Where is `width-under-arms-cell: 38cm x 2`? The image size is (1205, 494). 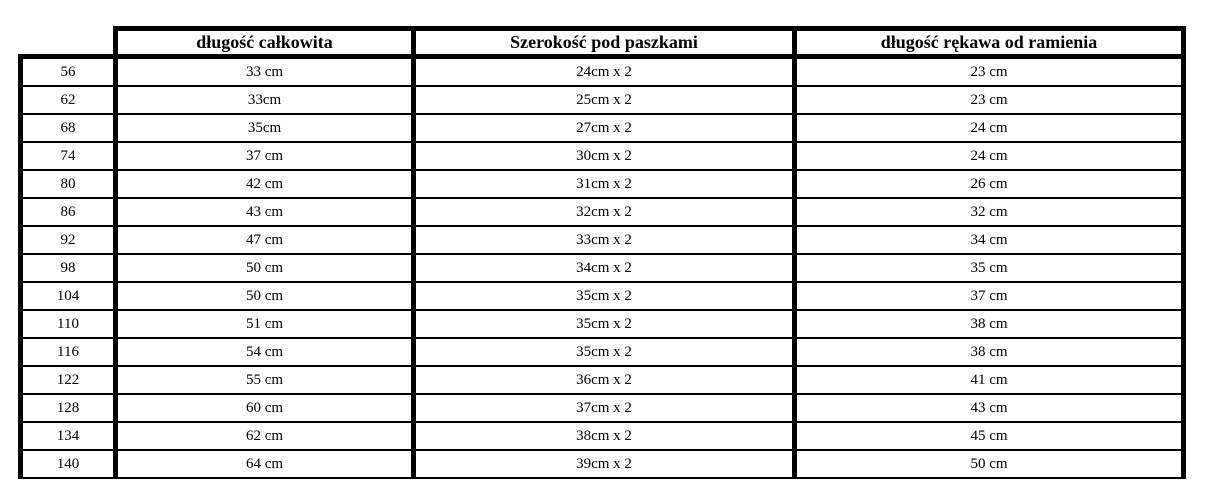
width-under-arms-cell: 38cm x 2 is located at coordinates (604, 436).